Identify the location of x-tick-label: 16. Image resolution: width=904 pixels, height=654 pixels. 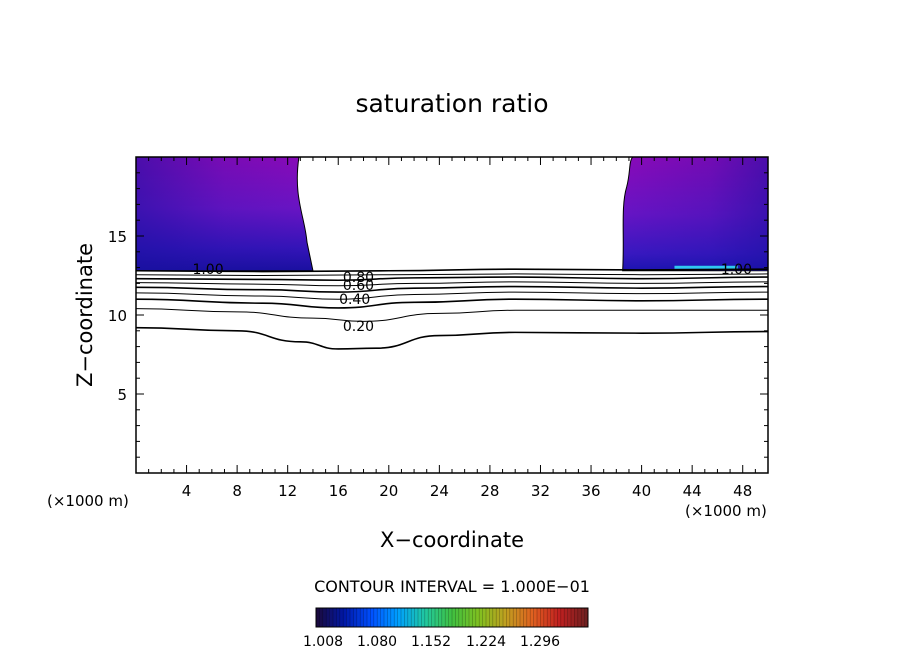
(338, 491).